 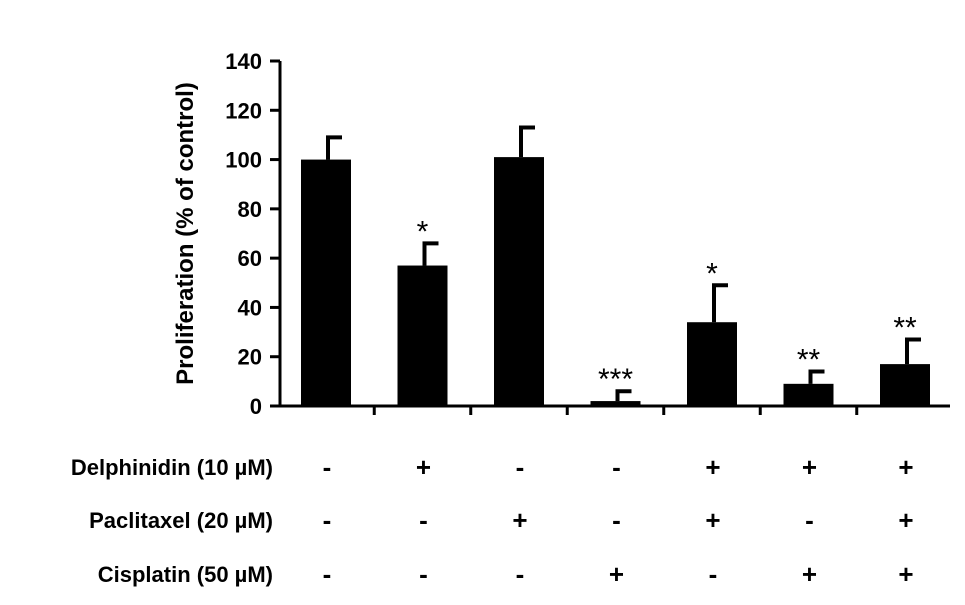 I want to click on y-tick-label: 60, so click(x=250, y=258).